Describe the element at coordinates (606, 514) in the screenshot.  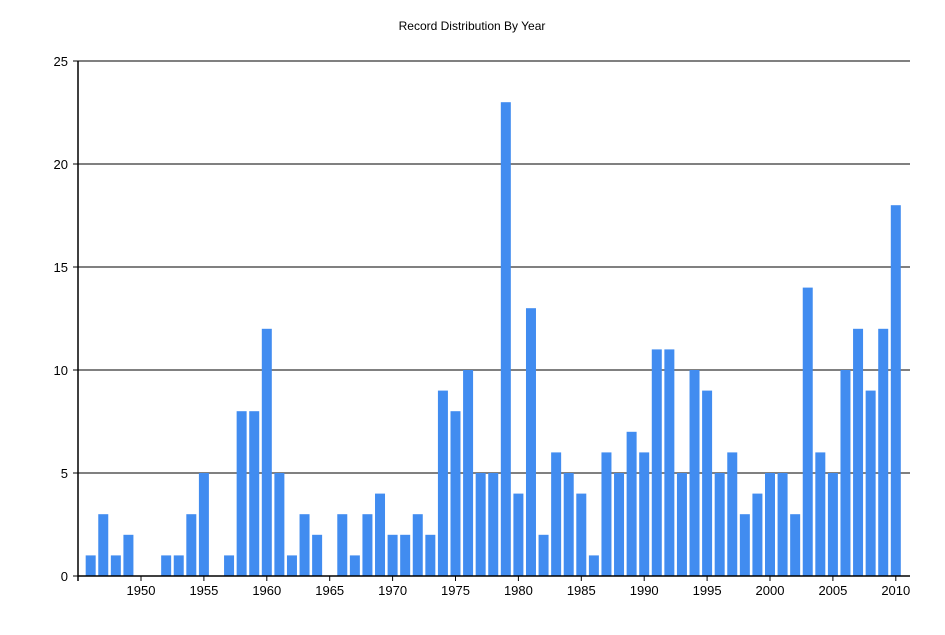
I see `bar-1987` at that location.